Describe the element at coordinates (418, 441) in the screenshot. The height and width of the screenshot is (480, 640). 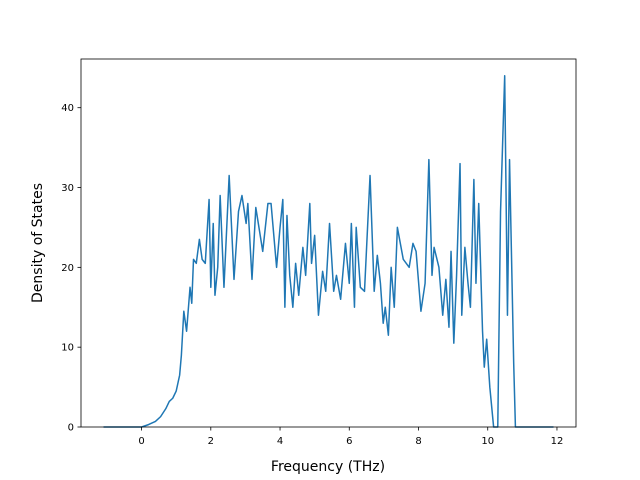
I see `x-tick-label: 8` at that location.